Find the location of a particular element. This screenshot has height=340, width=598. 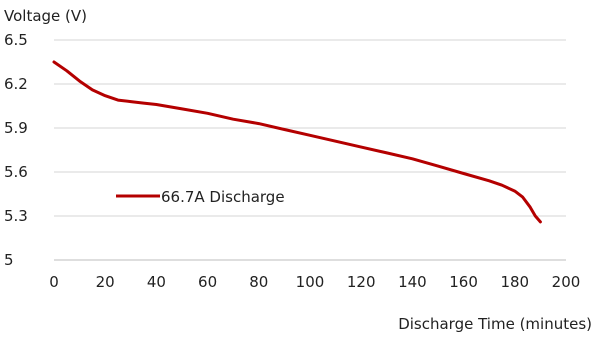

y-axis-title: Voltage (V) is located at coordinates (45, 16).